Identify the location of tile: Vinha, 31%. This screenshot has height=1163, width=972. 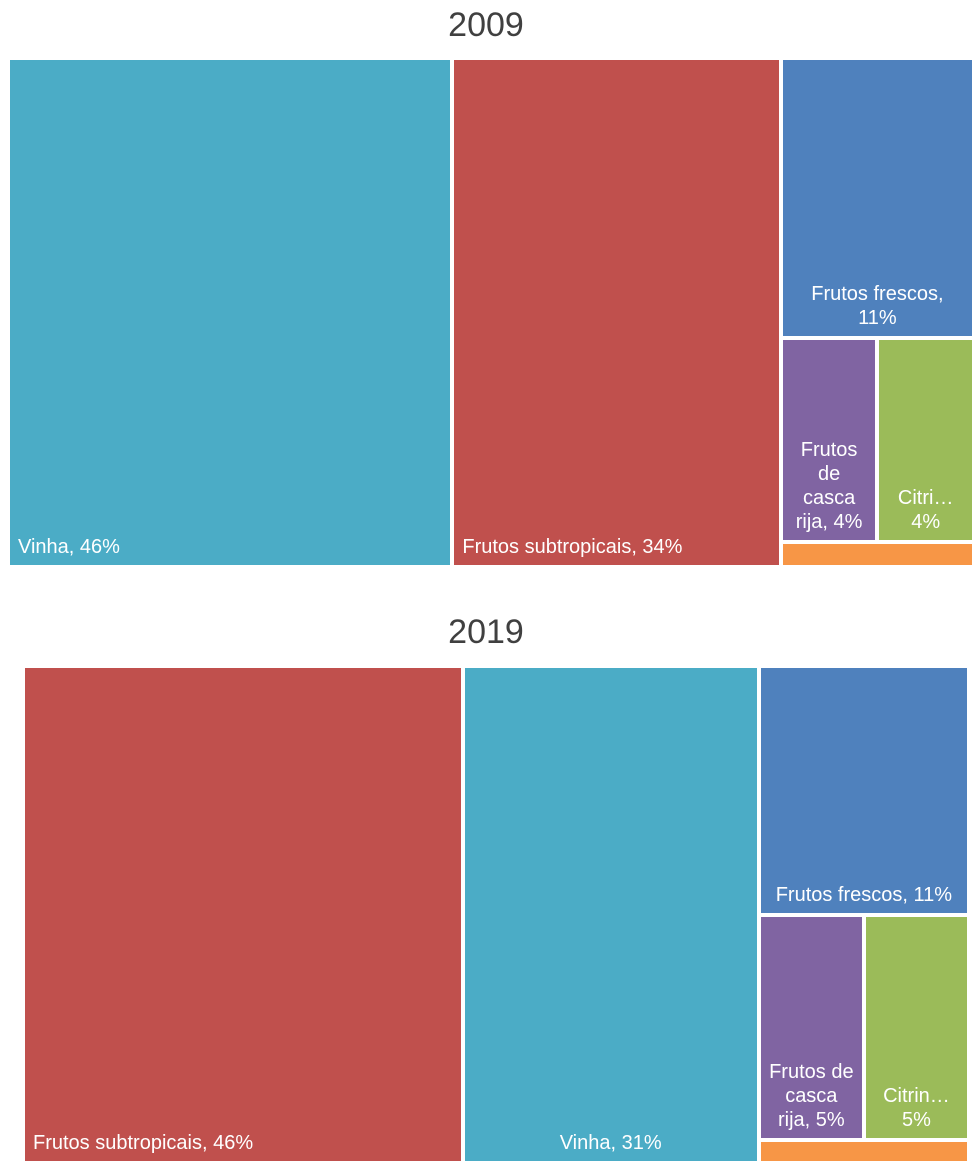
(610, 914).